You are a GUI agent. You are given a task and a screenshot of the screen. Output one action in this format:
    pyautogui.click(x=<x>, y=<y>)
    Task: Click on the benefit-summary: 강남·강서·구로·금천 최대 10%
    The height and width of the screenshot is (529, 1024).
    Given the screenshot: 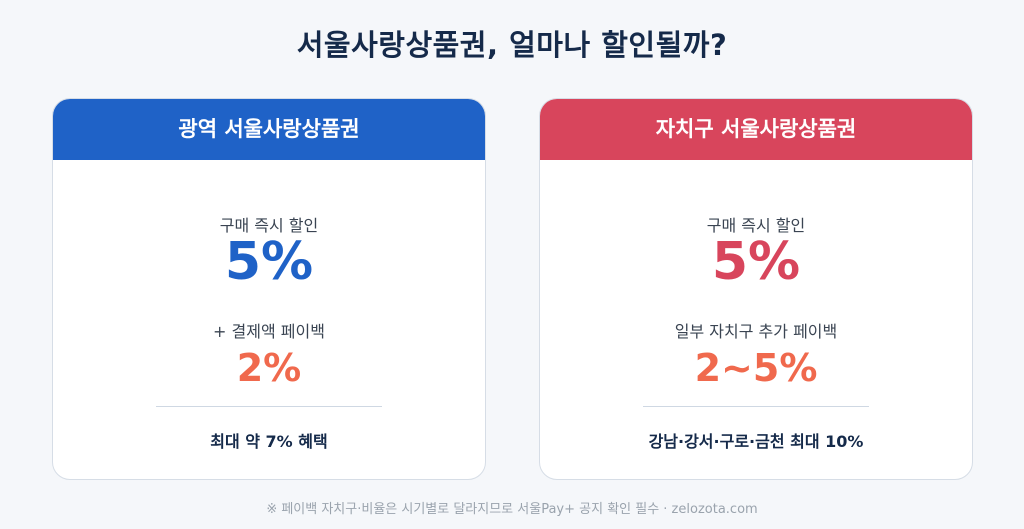 What is the action you would take?
    pyautogui.click(x=756, y=441)
    